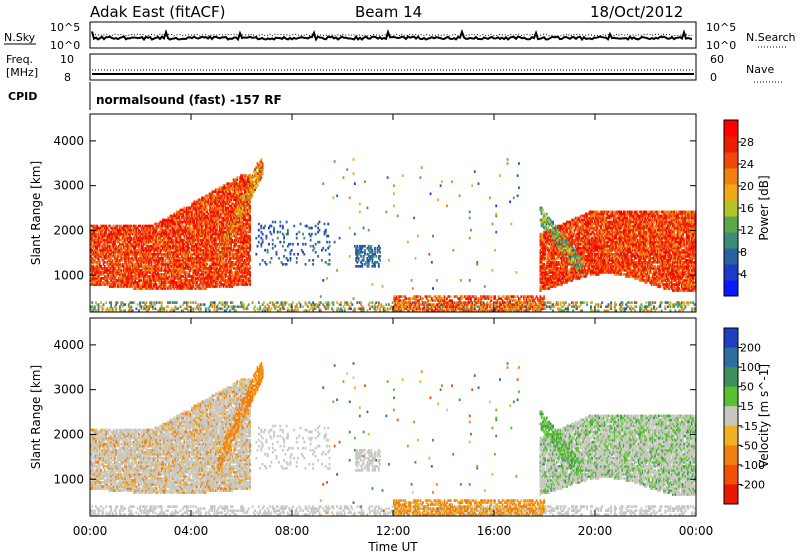 Image resolution: width=800 pixels, height=554 pixels. Describe the element at coordinates (771, 37) in the screenshot. I see `nsearch-label: N.Search` at that location.